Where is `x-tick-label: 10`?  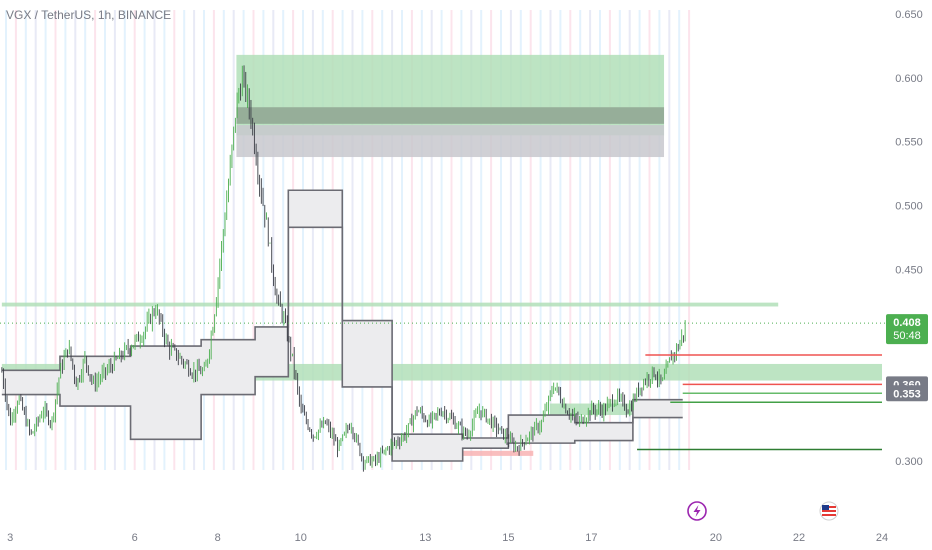
x-tick-label: 10 is located at coordinates (301, 538).